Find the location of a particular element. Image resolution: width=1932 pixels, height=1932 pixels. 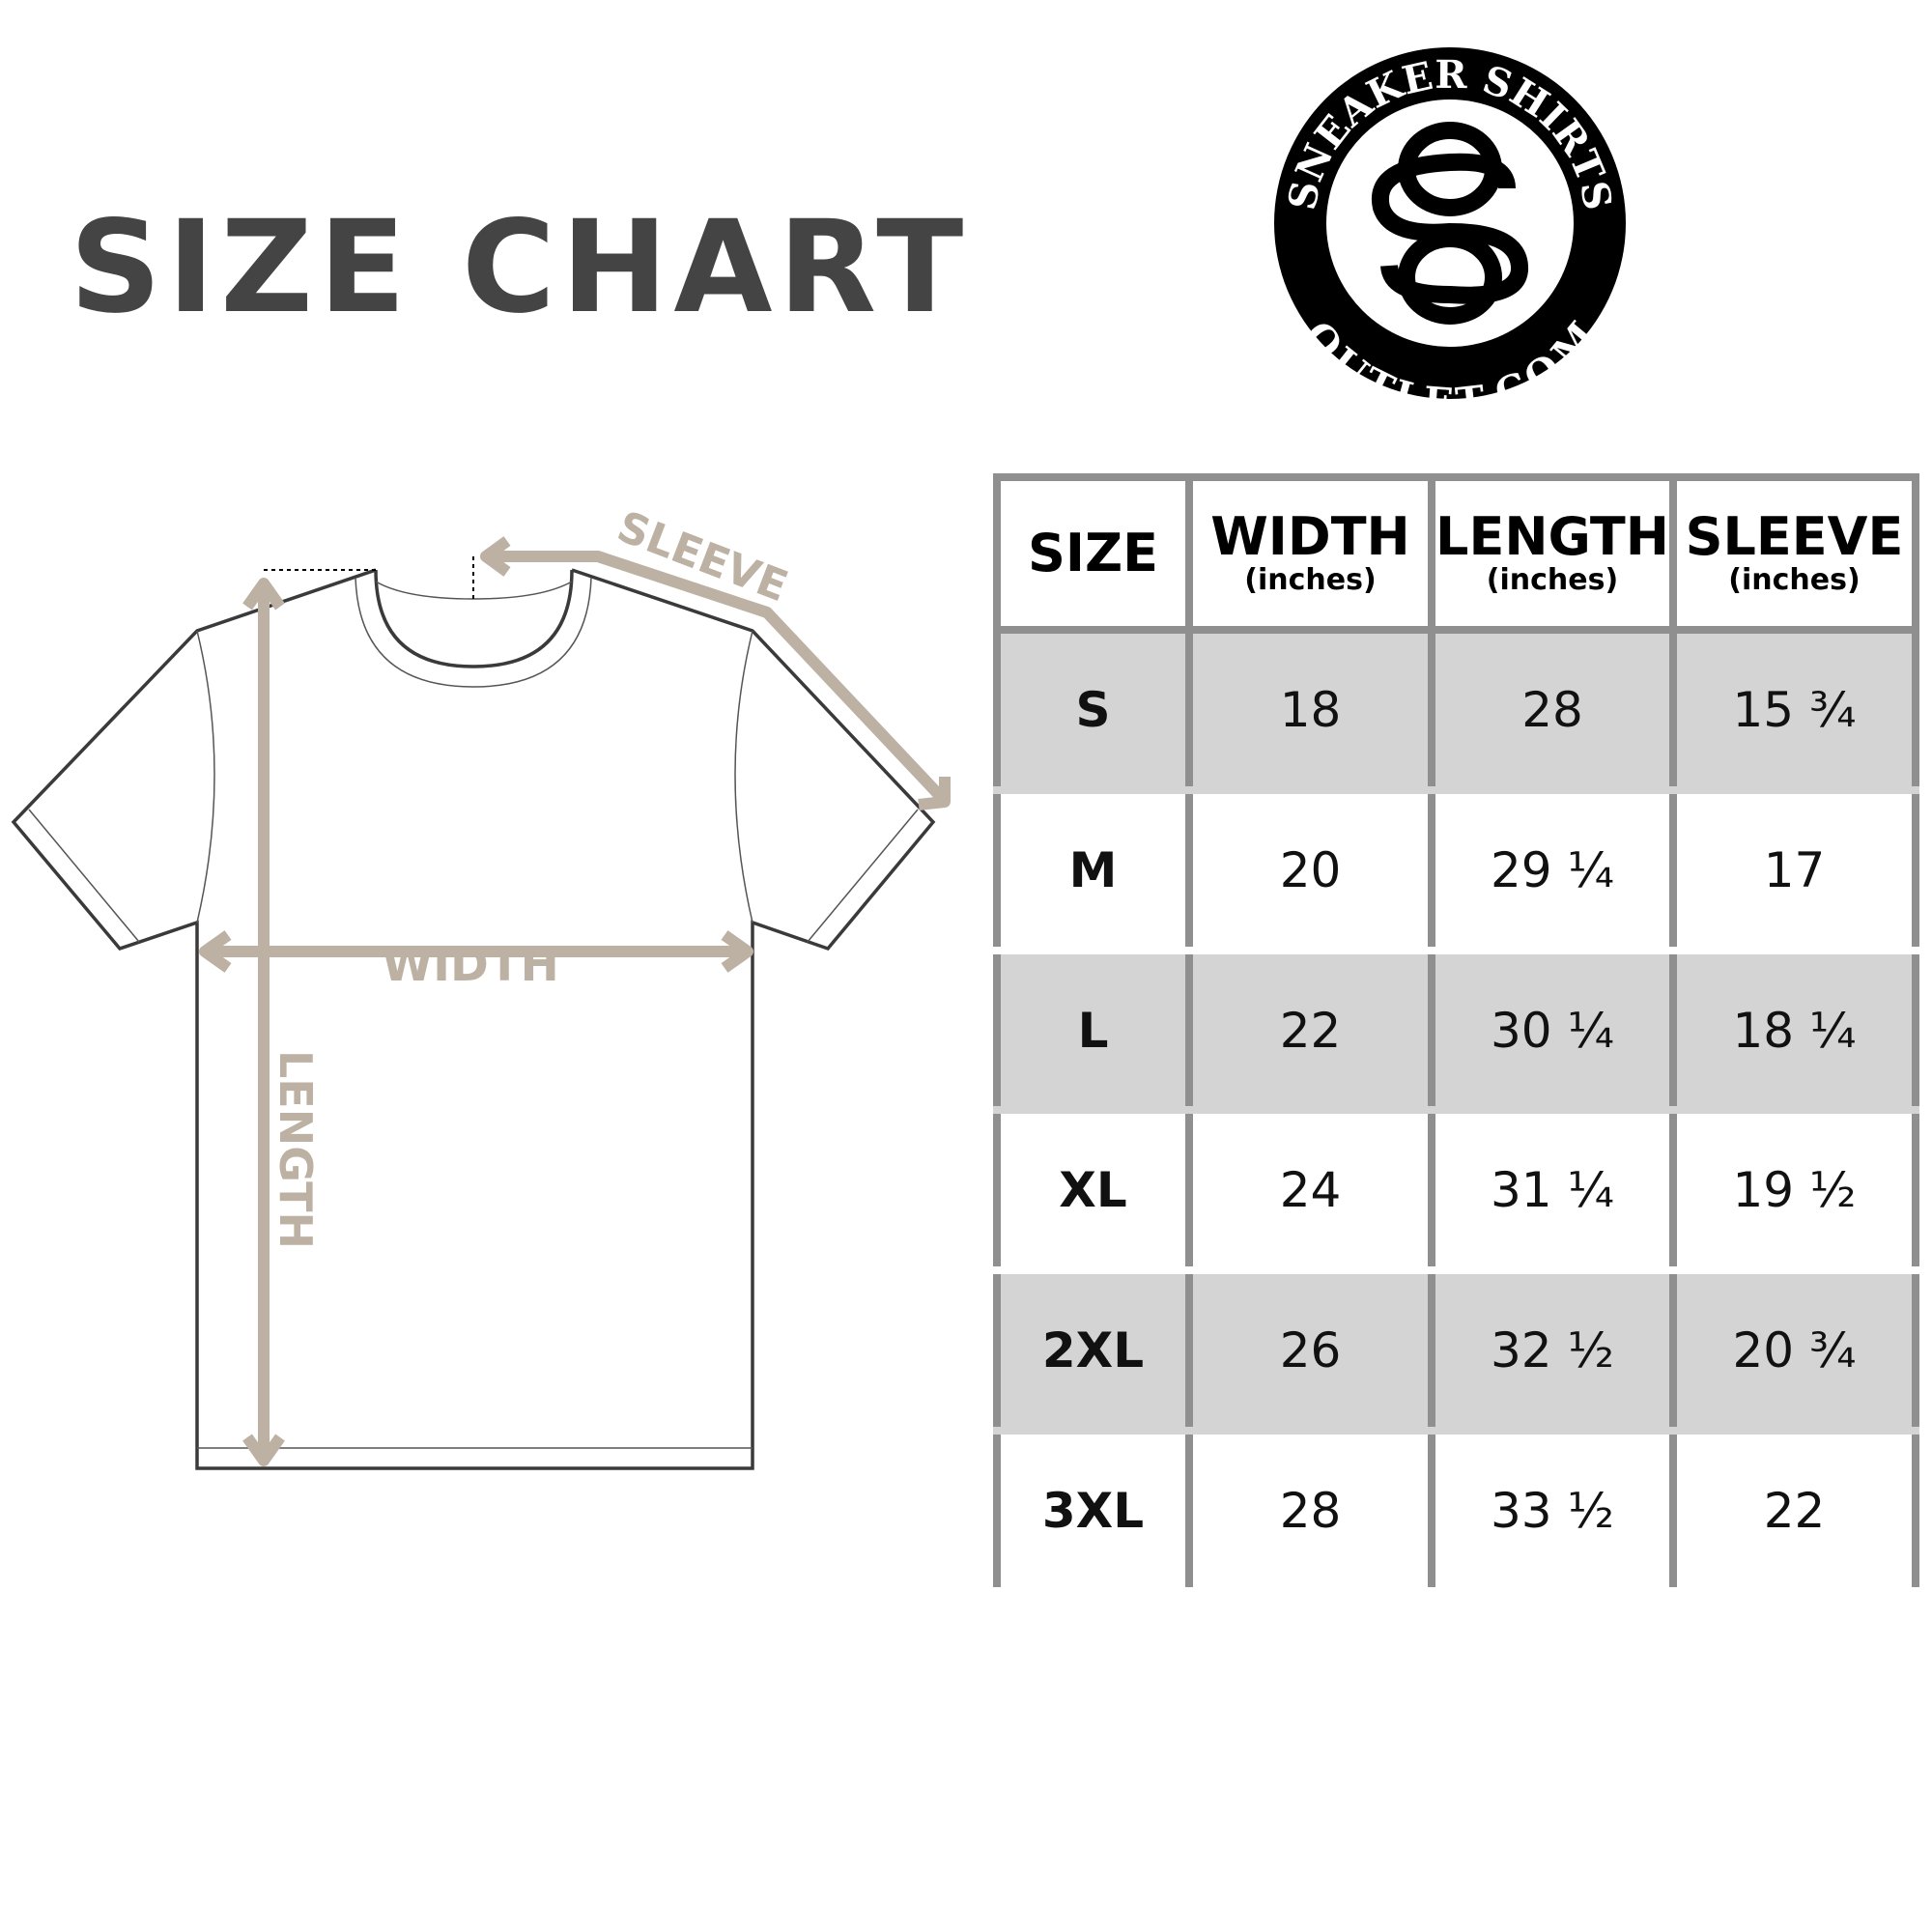

length-arrowhead-bottom is located at coordinates (263, 1450).